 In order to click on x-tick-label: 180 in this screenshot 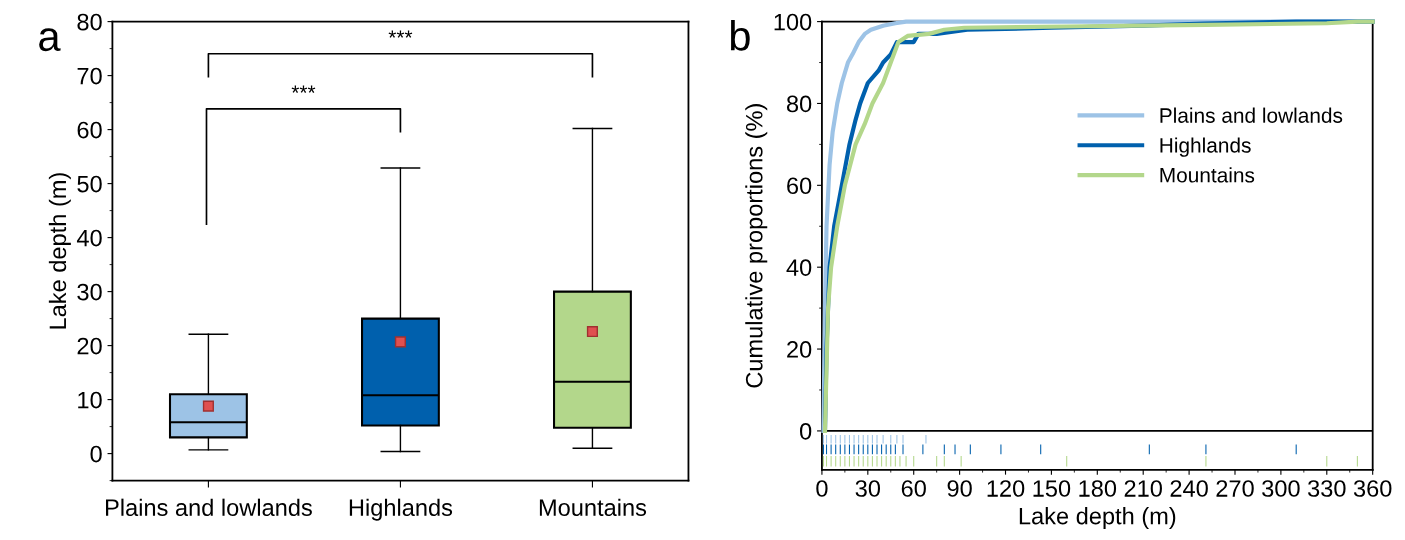, I will do `click(1098, 488)`.